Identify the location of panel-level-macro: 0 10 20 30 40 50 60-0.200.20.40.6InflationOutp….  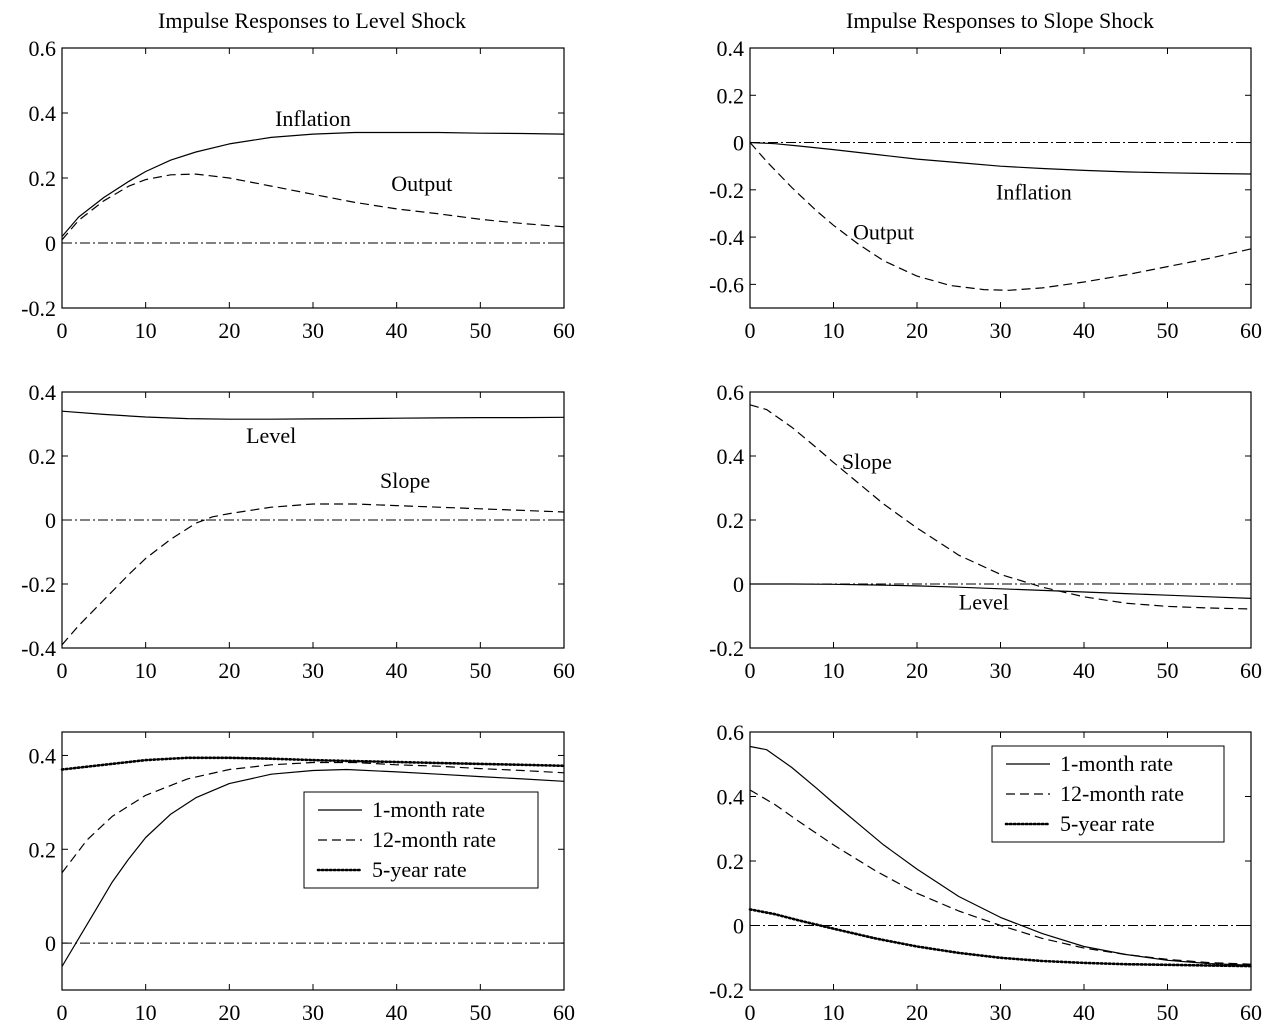
(298, 189).